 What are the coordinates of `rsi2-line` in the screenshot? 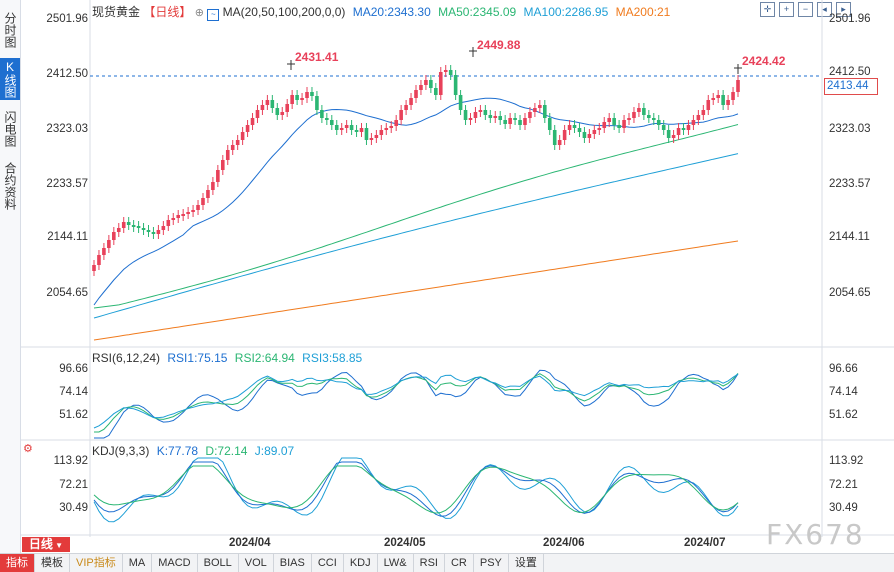 It's located at (416, 402).